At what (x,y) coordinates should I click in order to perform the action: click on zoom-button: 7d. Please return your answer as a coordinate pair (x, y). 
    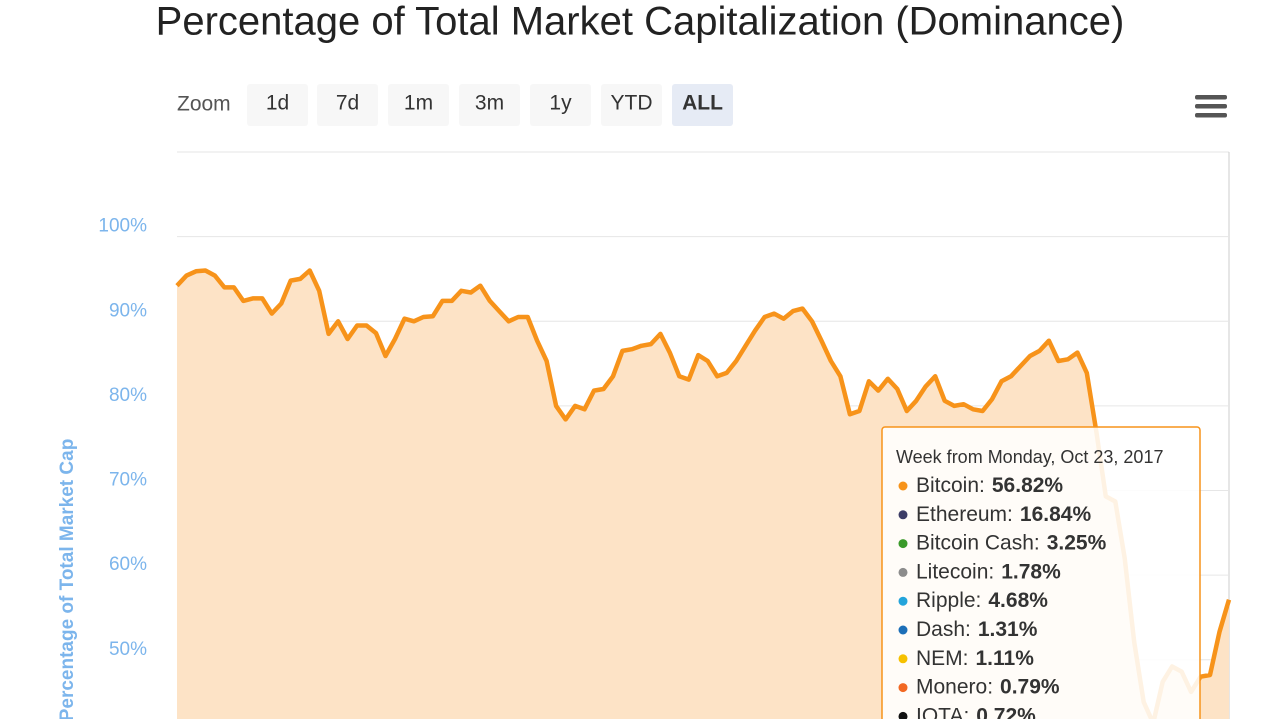
    Looking at the image, I should click on (347, 105).